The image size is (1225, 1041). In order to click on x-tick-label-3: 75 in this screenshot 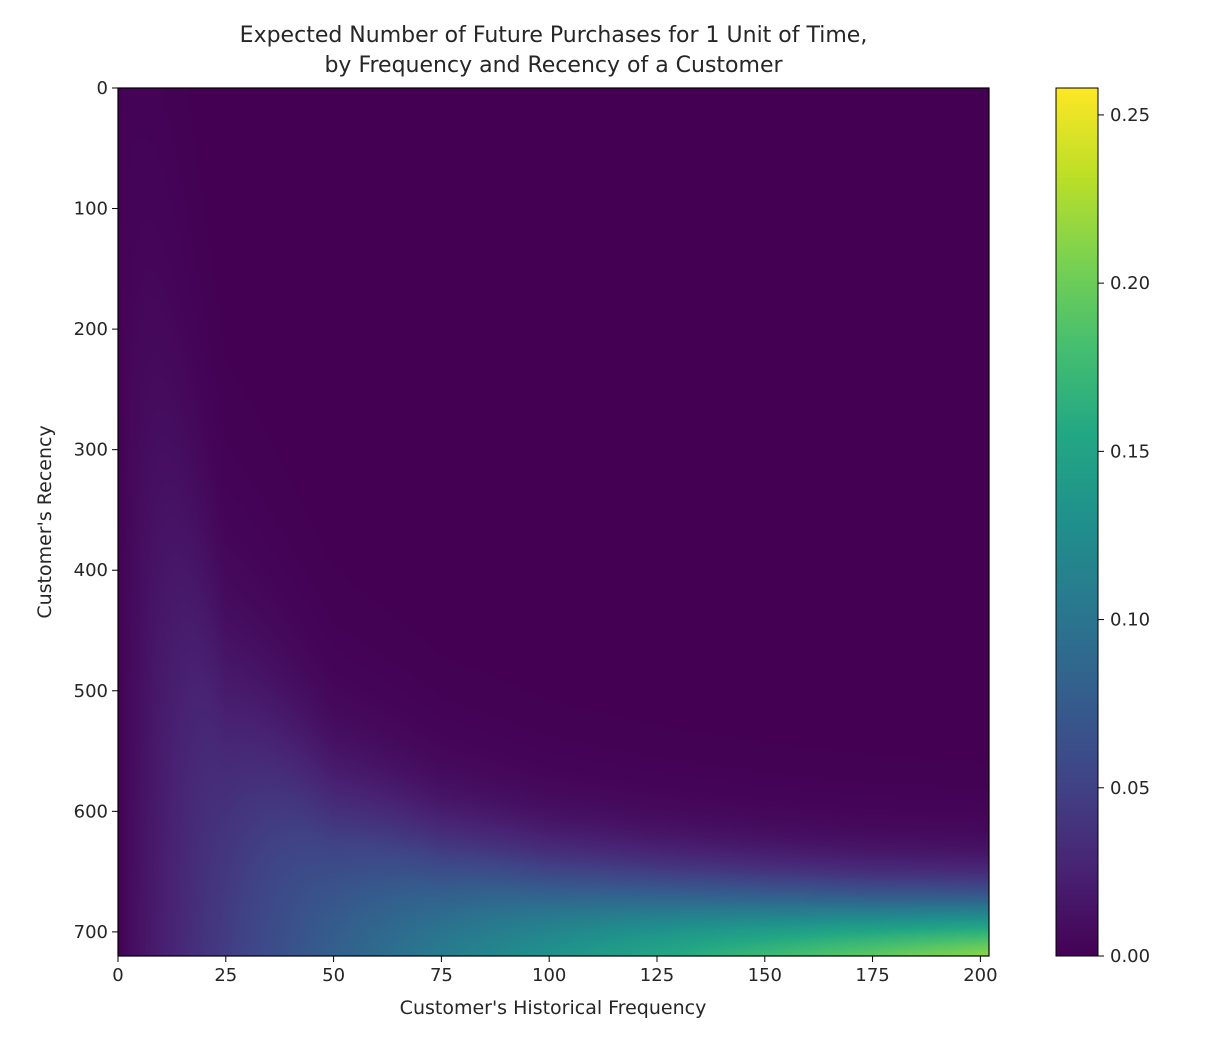, I will do `click(441, 975)`.